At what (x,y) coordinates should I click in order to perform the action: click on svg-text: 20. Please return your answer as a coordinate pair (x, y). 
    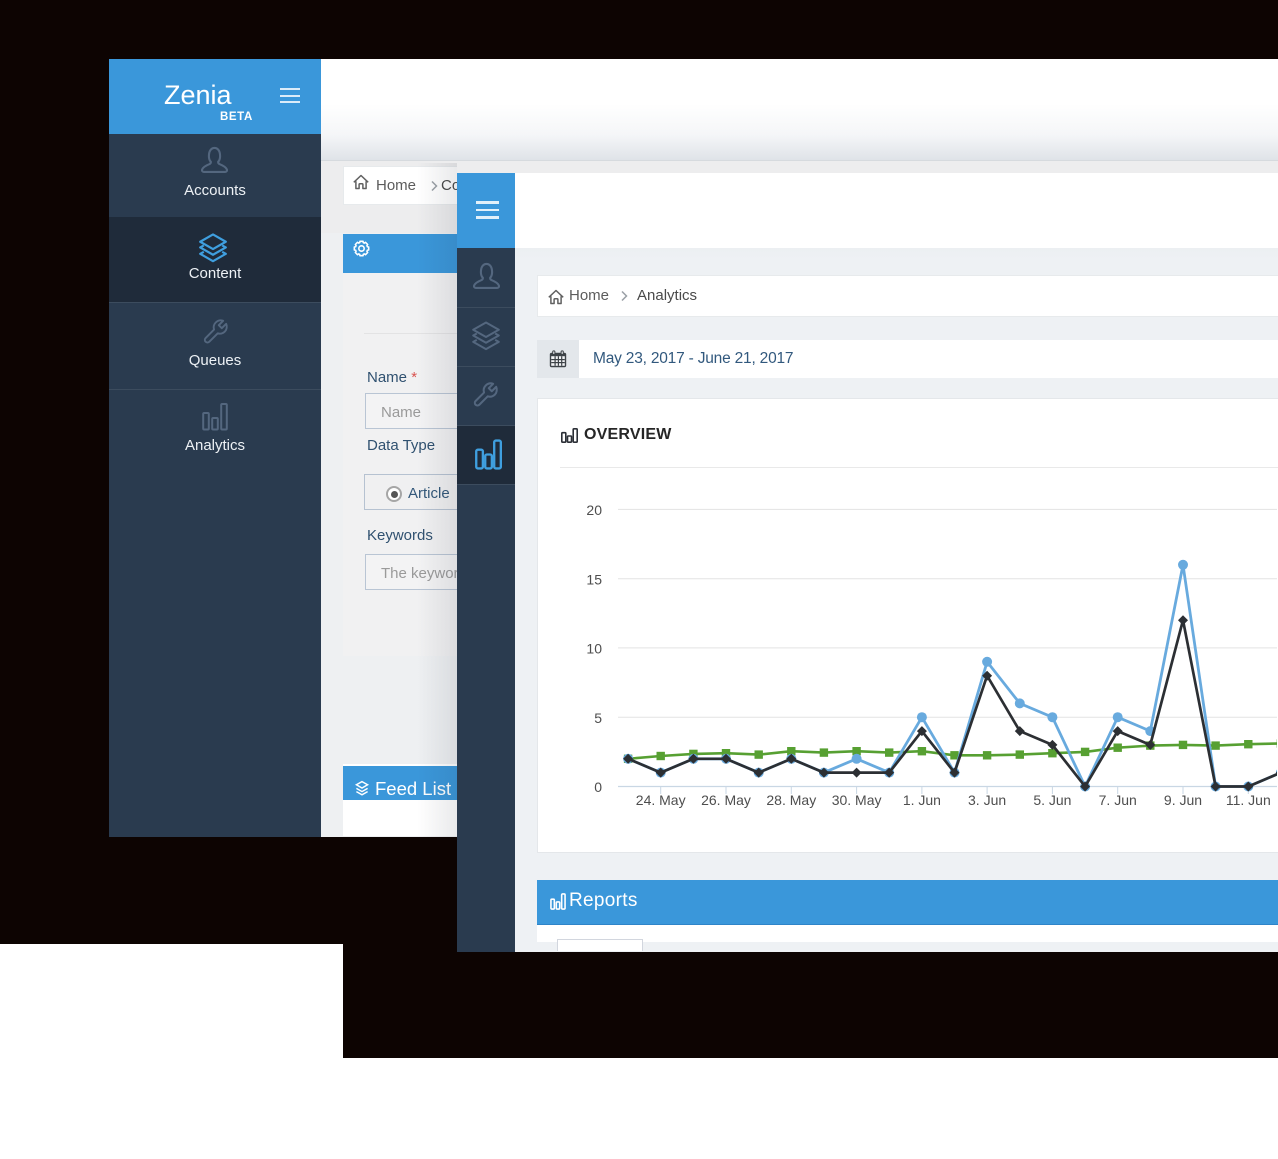
    Looking at the image, I should click on (594, 510).